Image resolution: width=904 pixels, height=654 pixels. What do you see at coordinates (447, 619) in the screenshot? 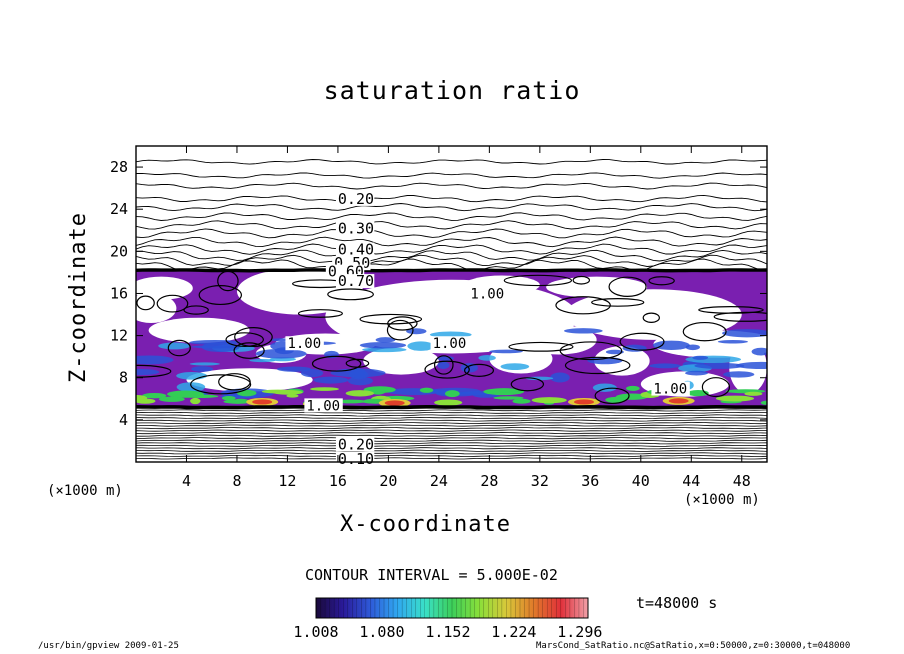
I see `colorbar: 1.008 1.080 1.152 1.224 1.296` at bounding box center [447, 619].